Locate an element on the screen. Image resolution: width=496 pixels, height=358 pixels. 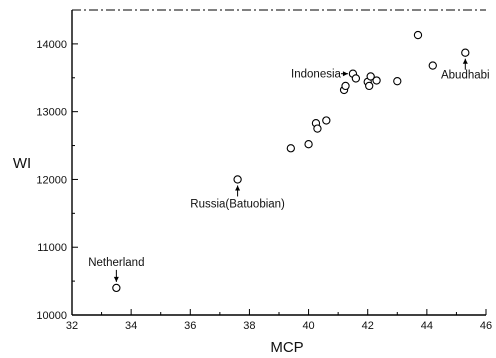
y-tick-label: 14000 is located at coordinates (51, 45).